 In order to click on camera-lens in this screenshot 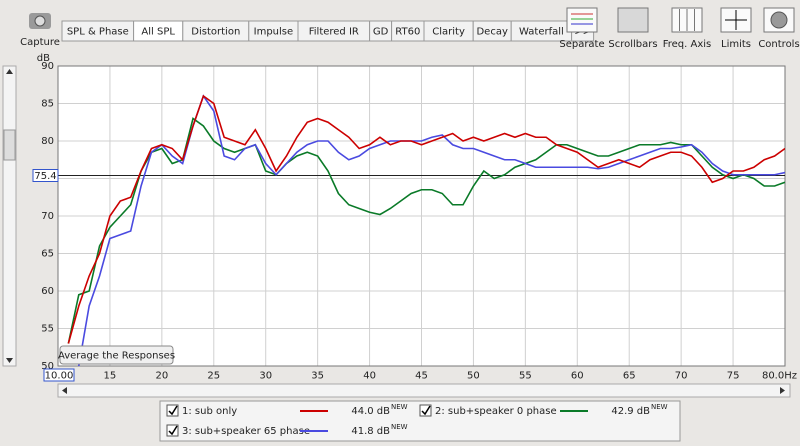, I will do `click(40, 21)`.